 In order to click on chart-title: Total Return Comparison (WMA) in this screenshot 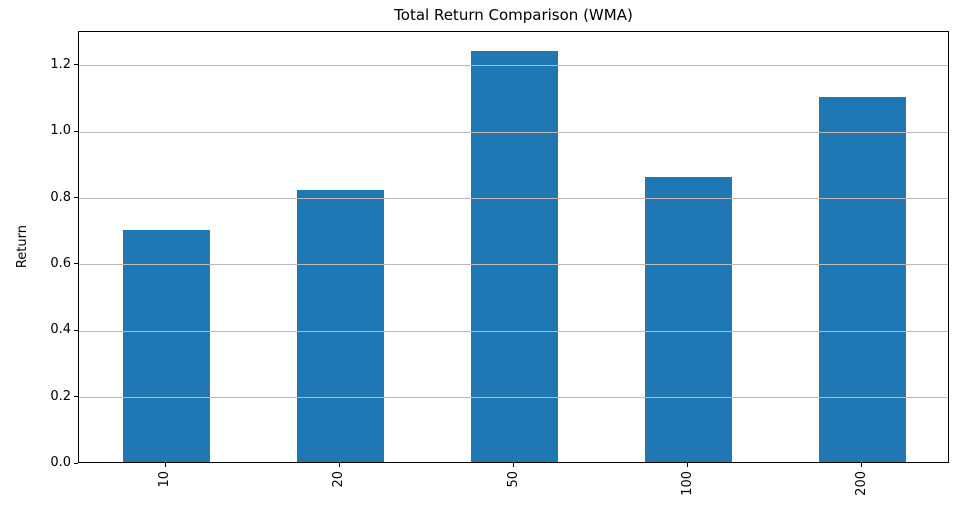, I will do `click(513, 15)`.